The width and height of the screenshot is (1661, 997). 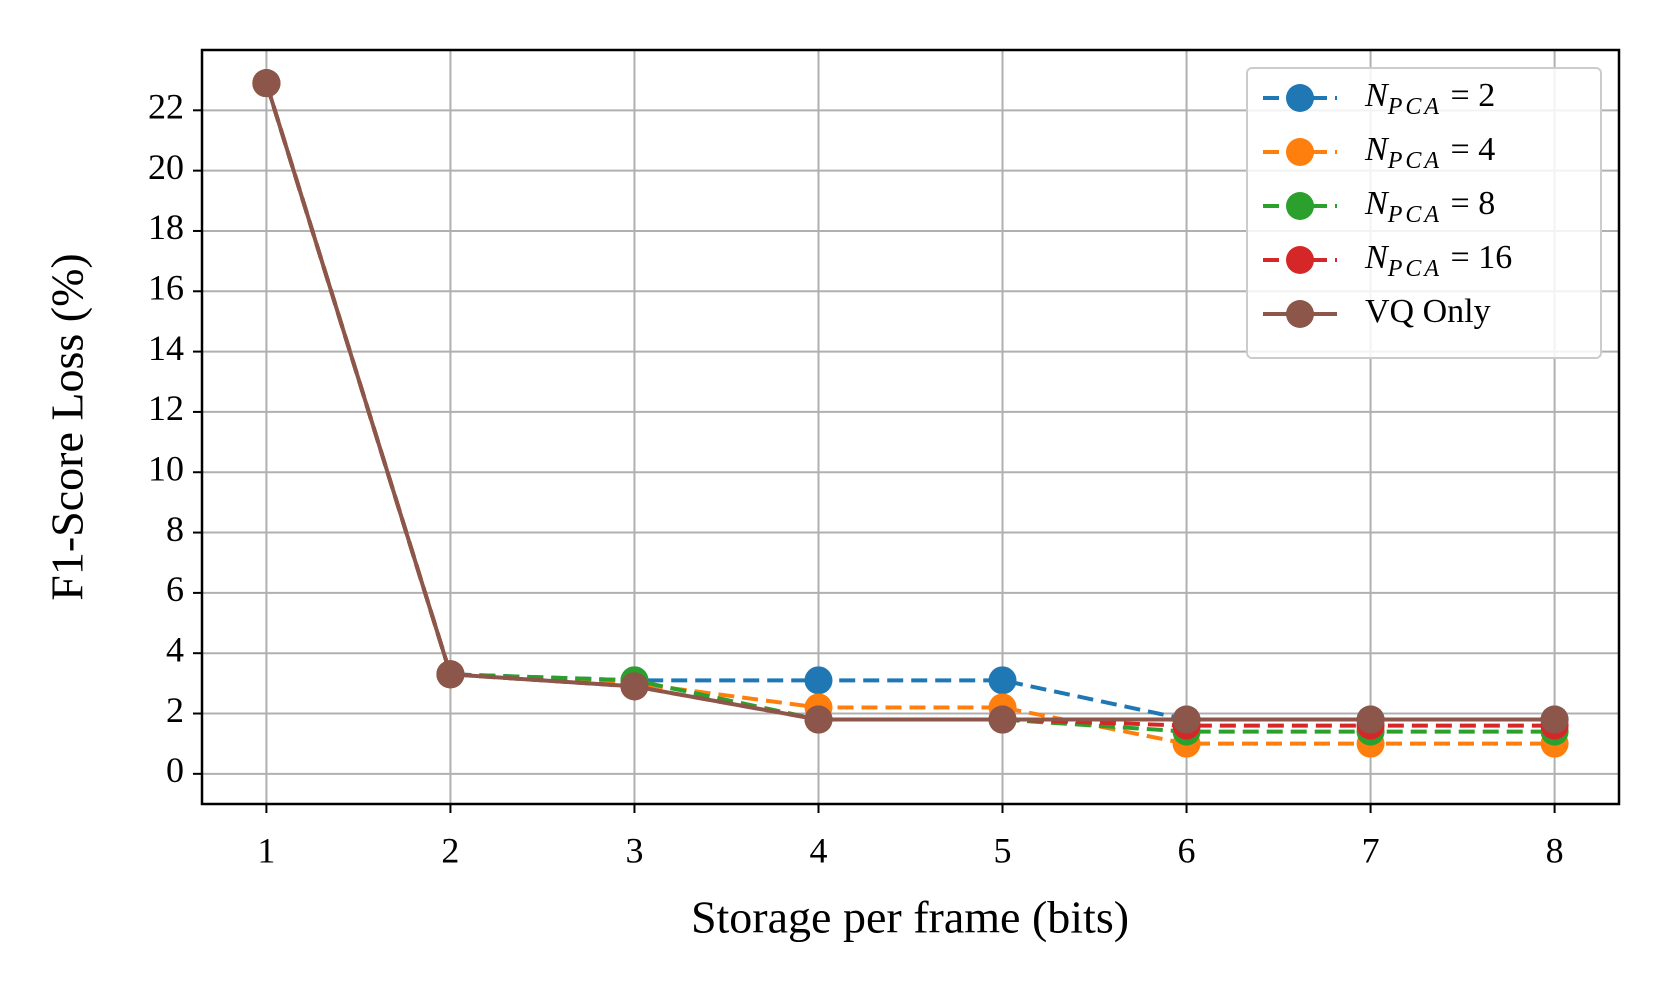 I want to click on legend-label: VQ Only, so click(x=1428, y=311).